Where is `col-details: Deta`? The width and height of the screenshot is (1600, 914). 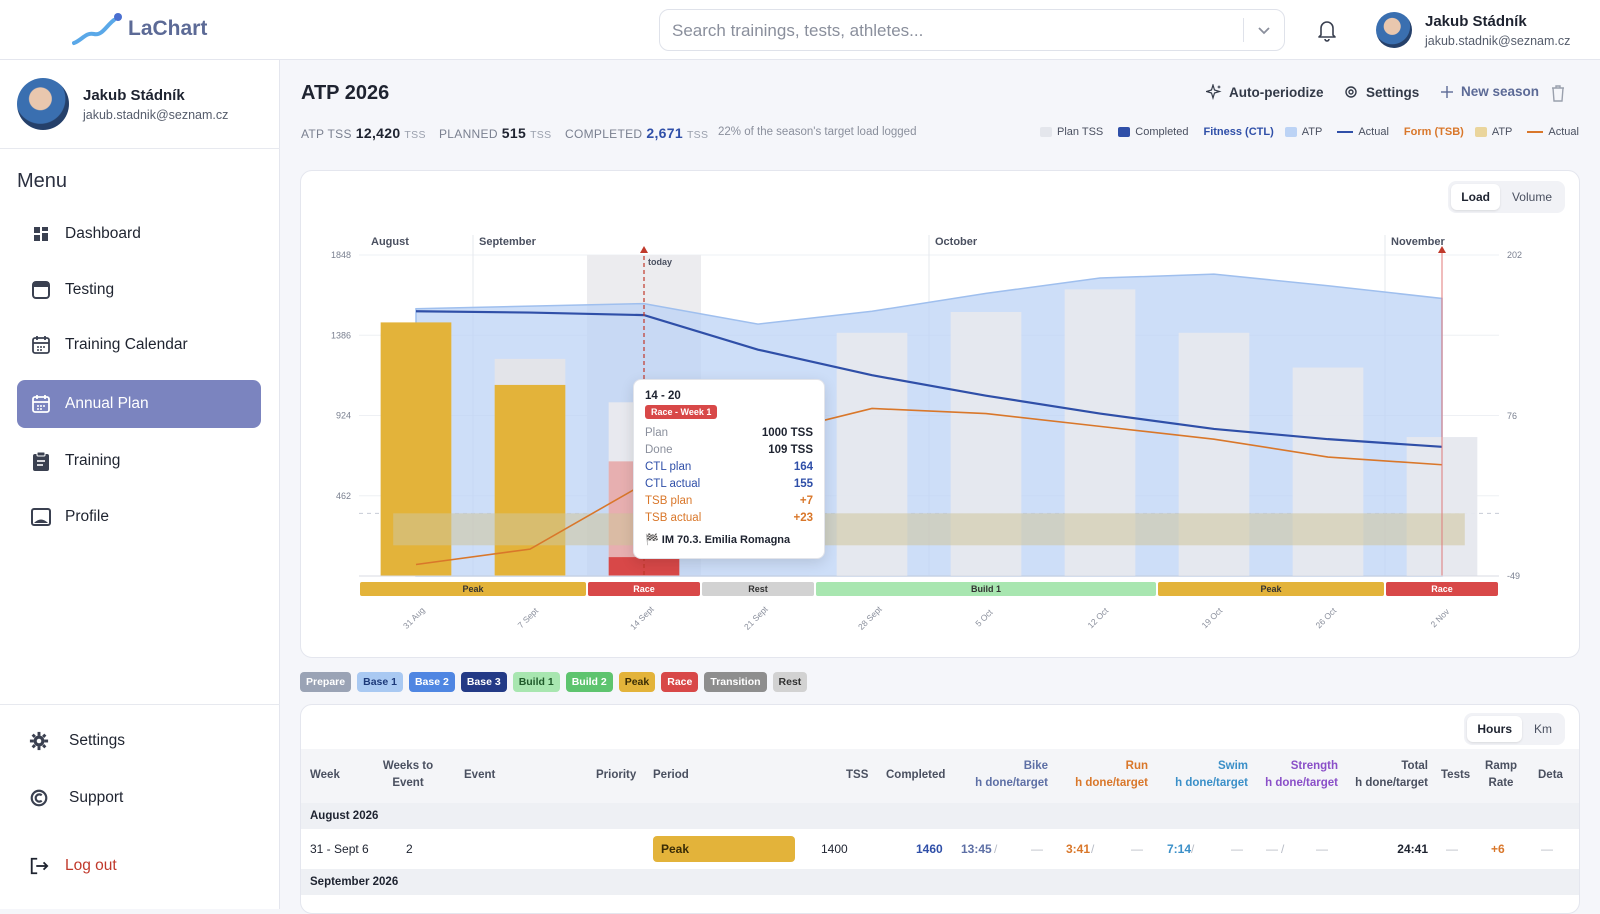 col-details: Deta is located at coordinates (1550, 775).